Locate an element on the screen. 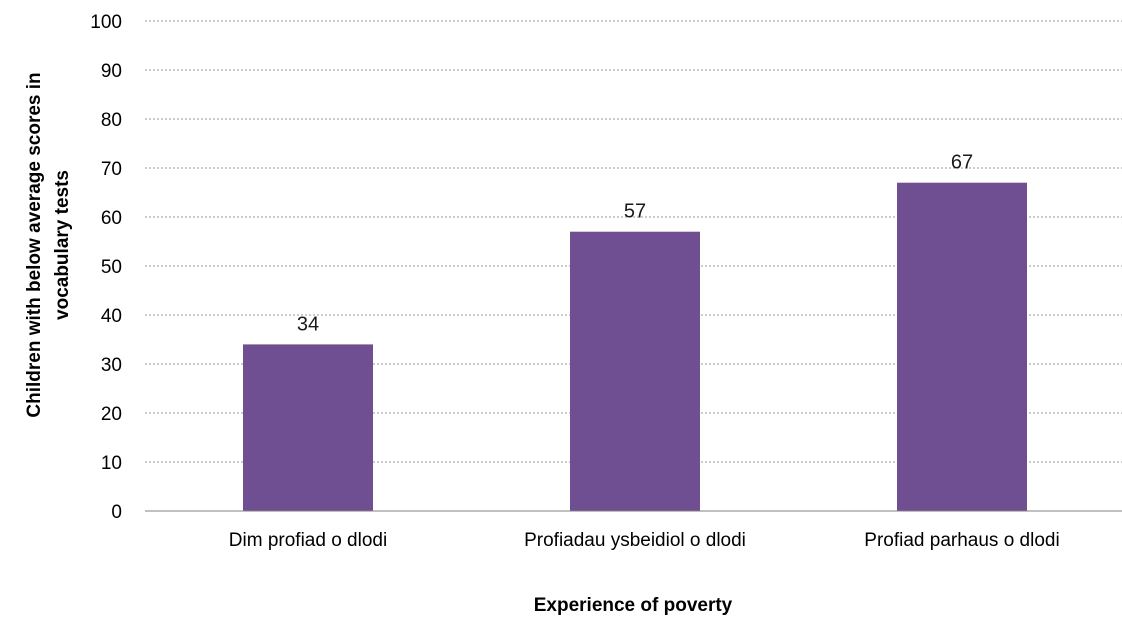 The height and width of the screenshot is (633, 1122). data-label: 34 is located at coordinates (308, 324).